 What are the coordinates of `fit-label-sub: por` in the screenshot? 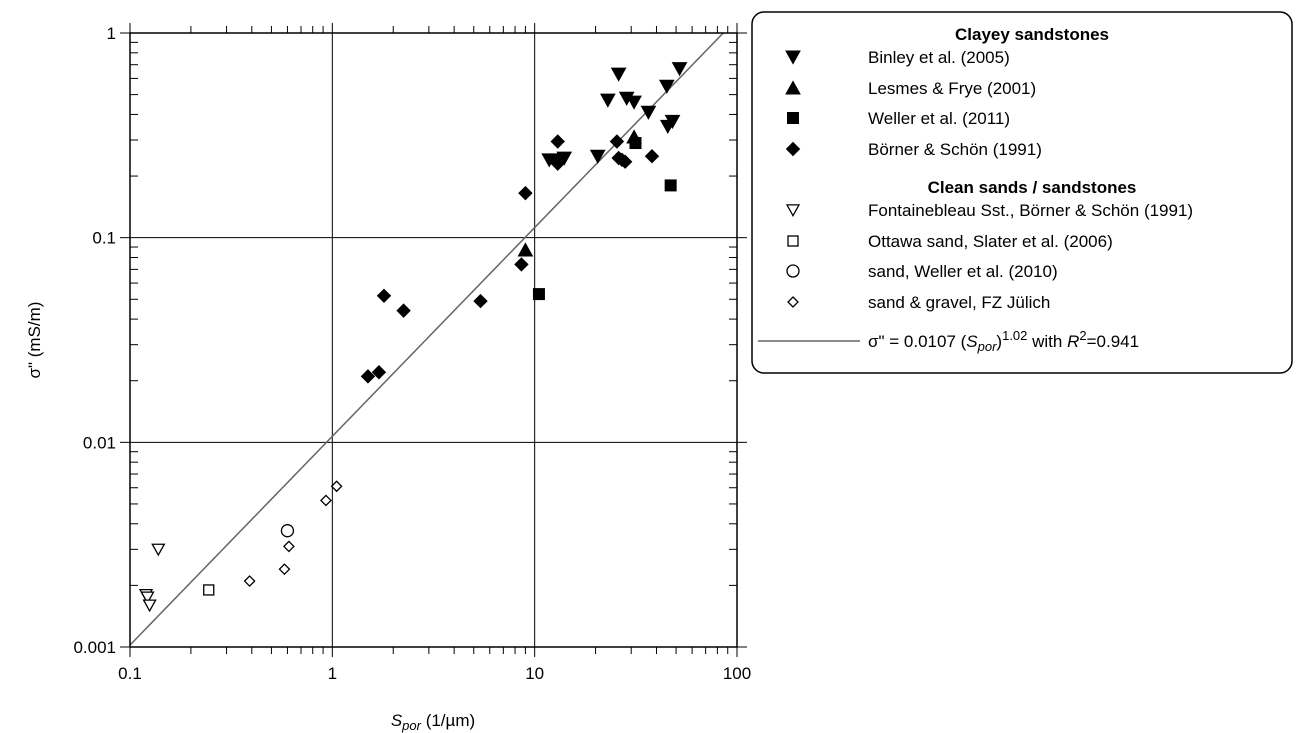 It's located at (987, 346).